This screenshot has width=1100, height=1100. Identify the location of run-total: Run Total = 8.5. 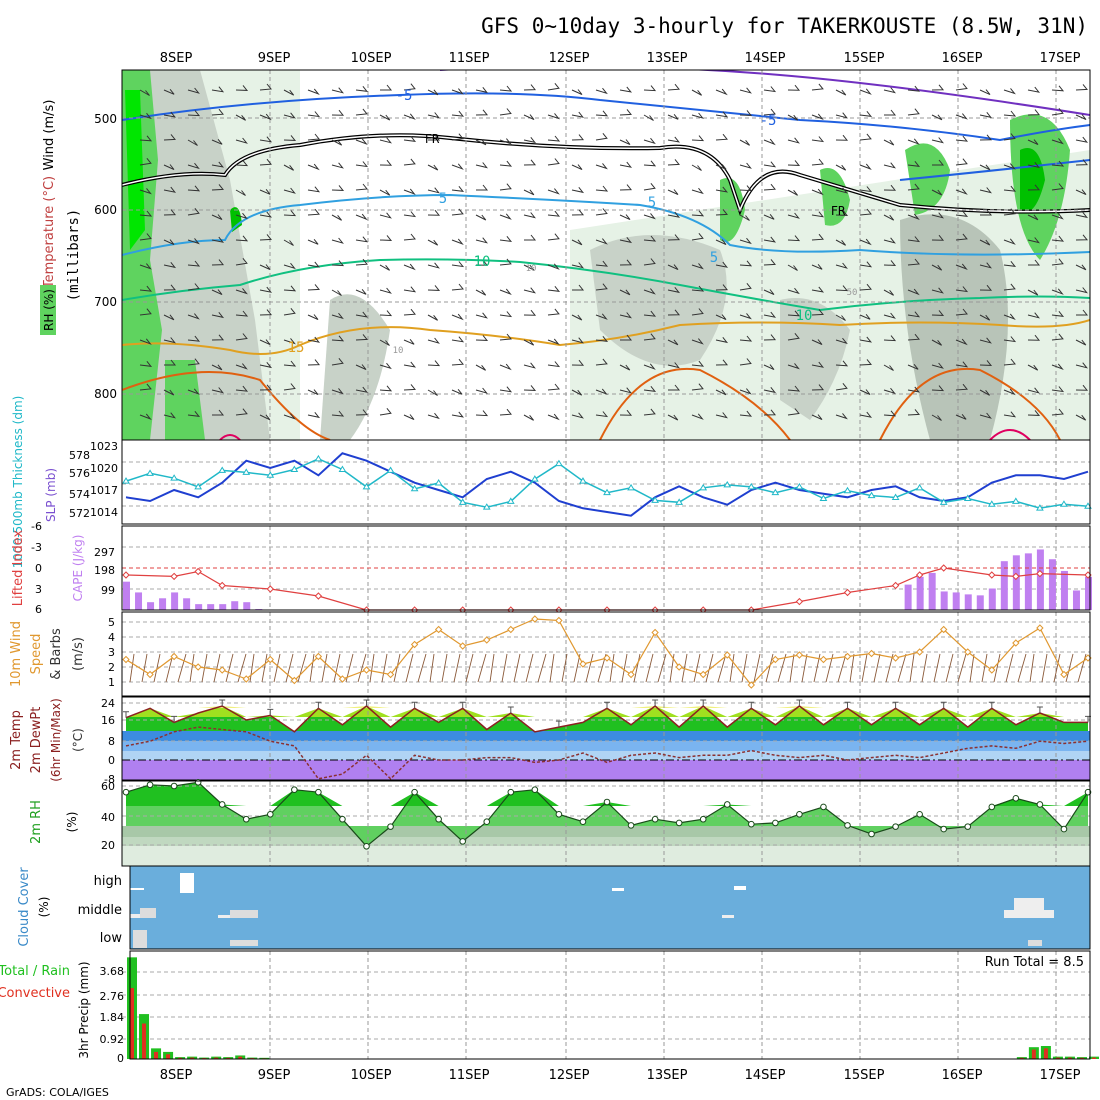
(1034, 962).